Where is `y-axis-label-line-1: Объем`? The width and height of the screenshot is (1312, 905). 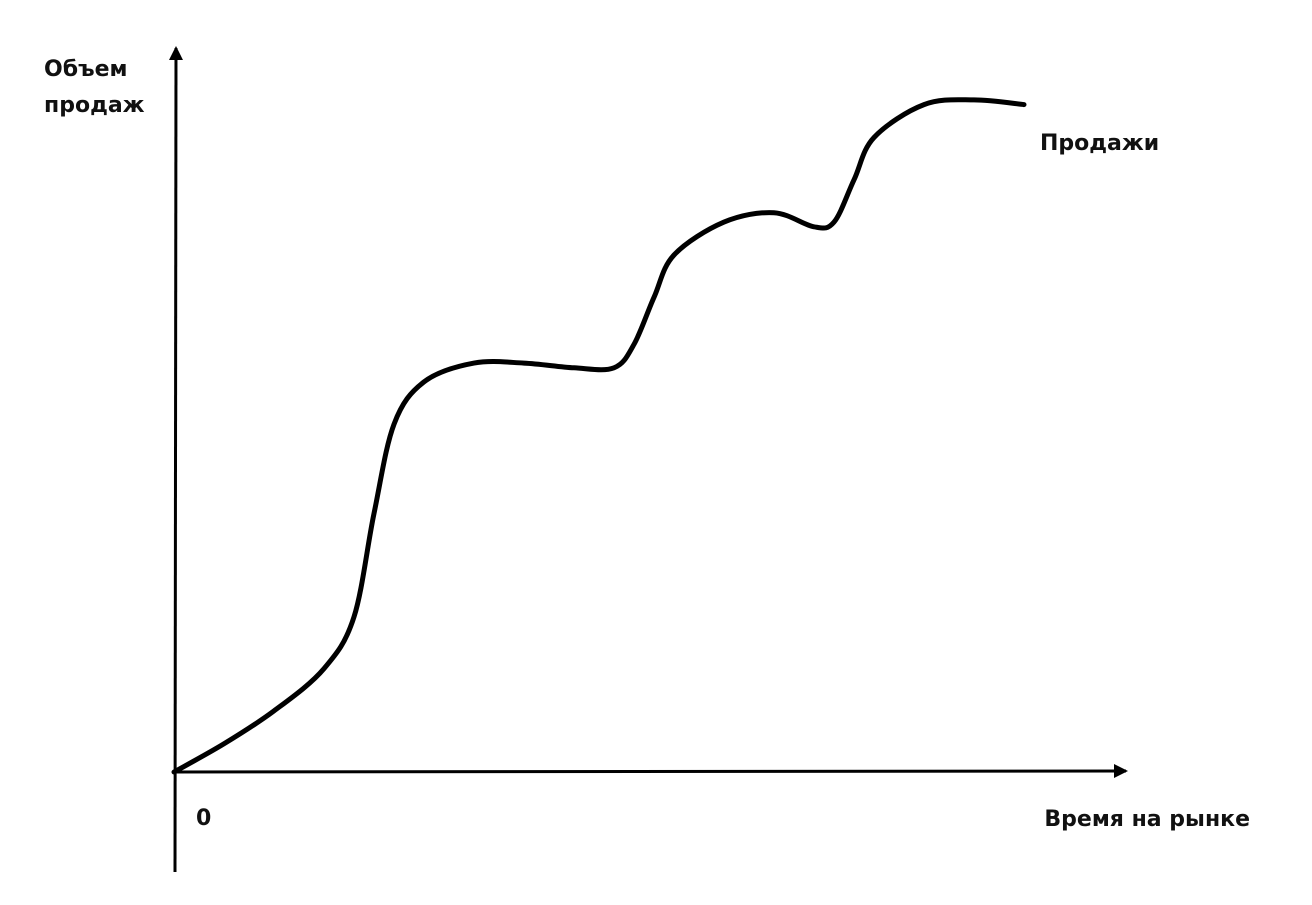
y-axis-label-line-1: Объем is located at coordinates (86, 69).